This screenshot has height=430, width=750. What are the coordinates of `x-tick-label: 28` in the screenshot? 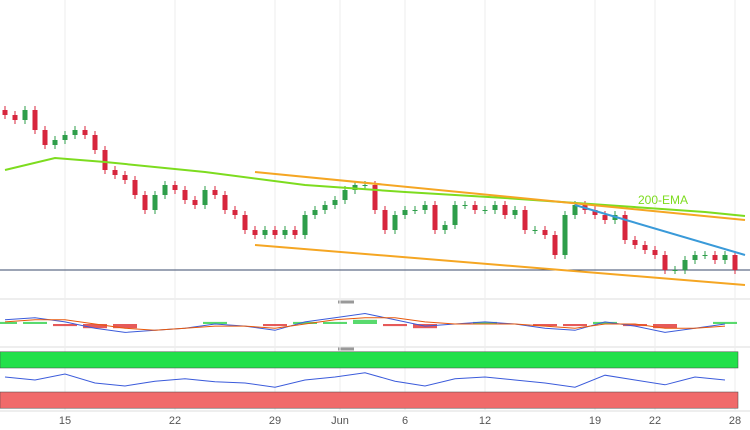 It's located at (735, 421).